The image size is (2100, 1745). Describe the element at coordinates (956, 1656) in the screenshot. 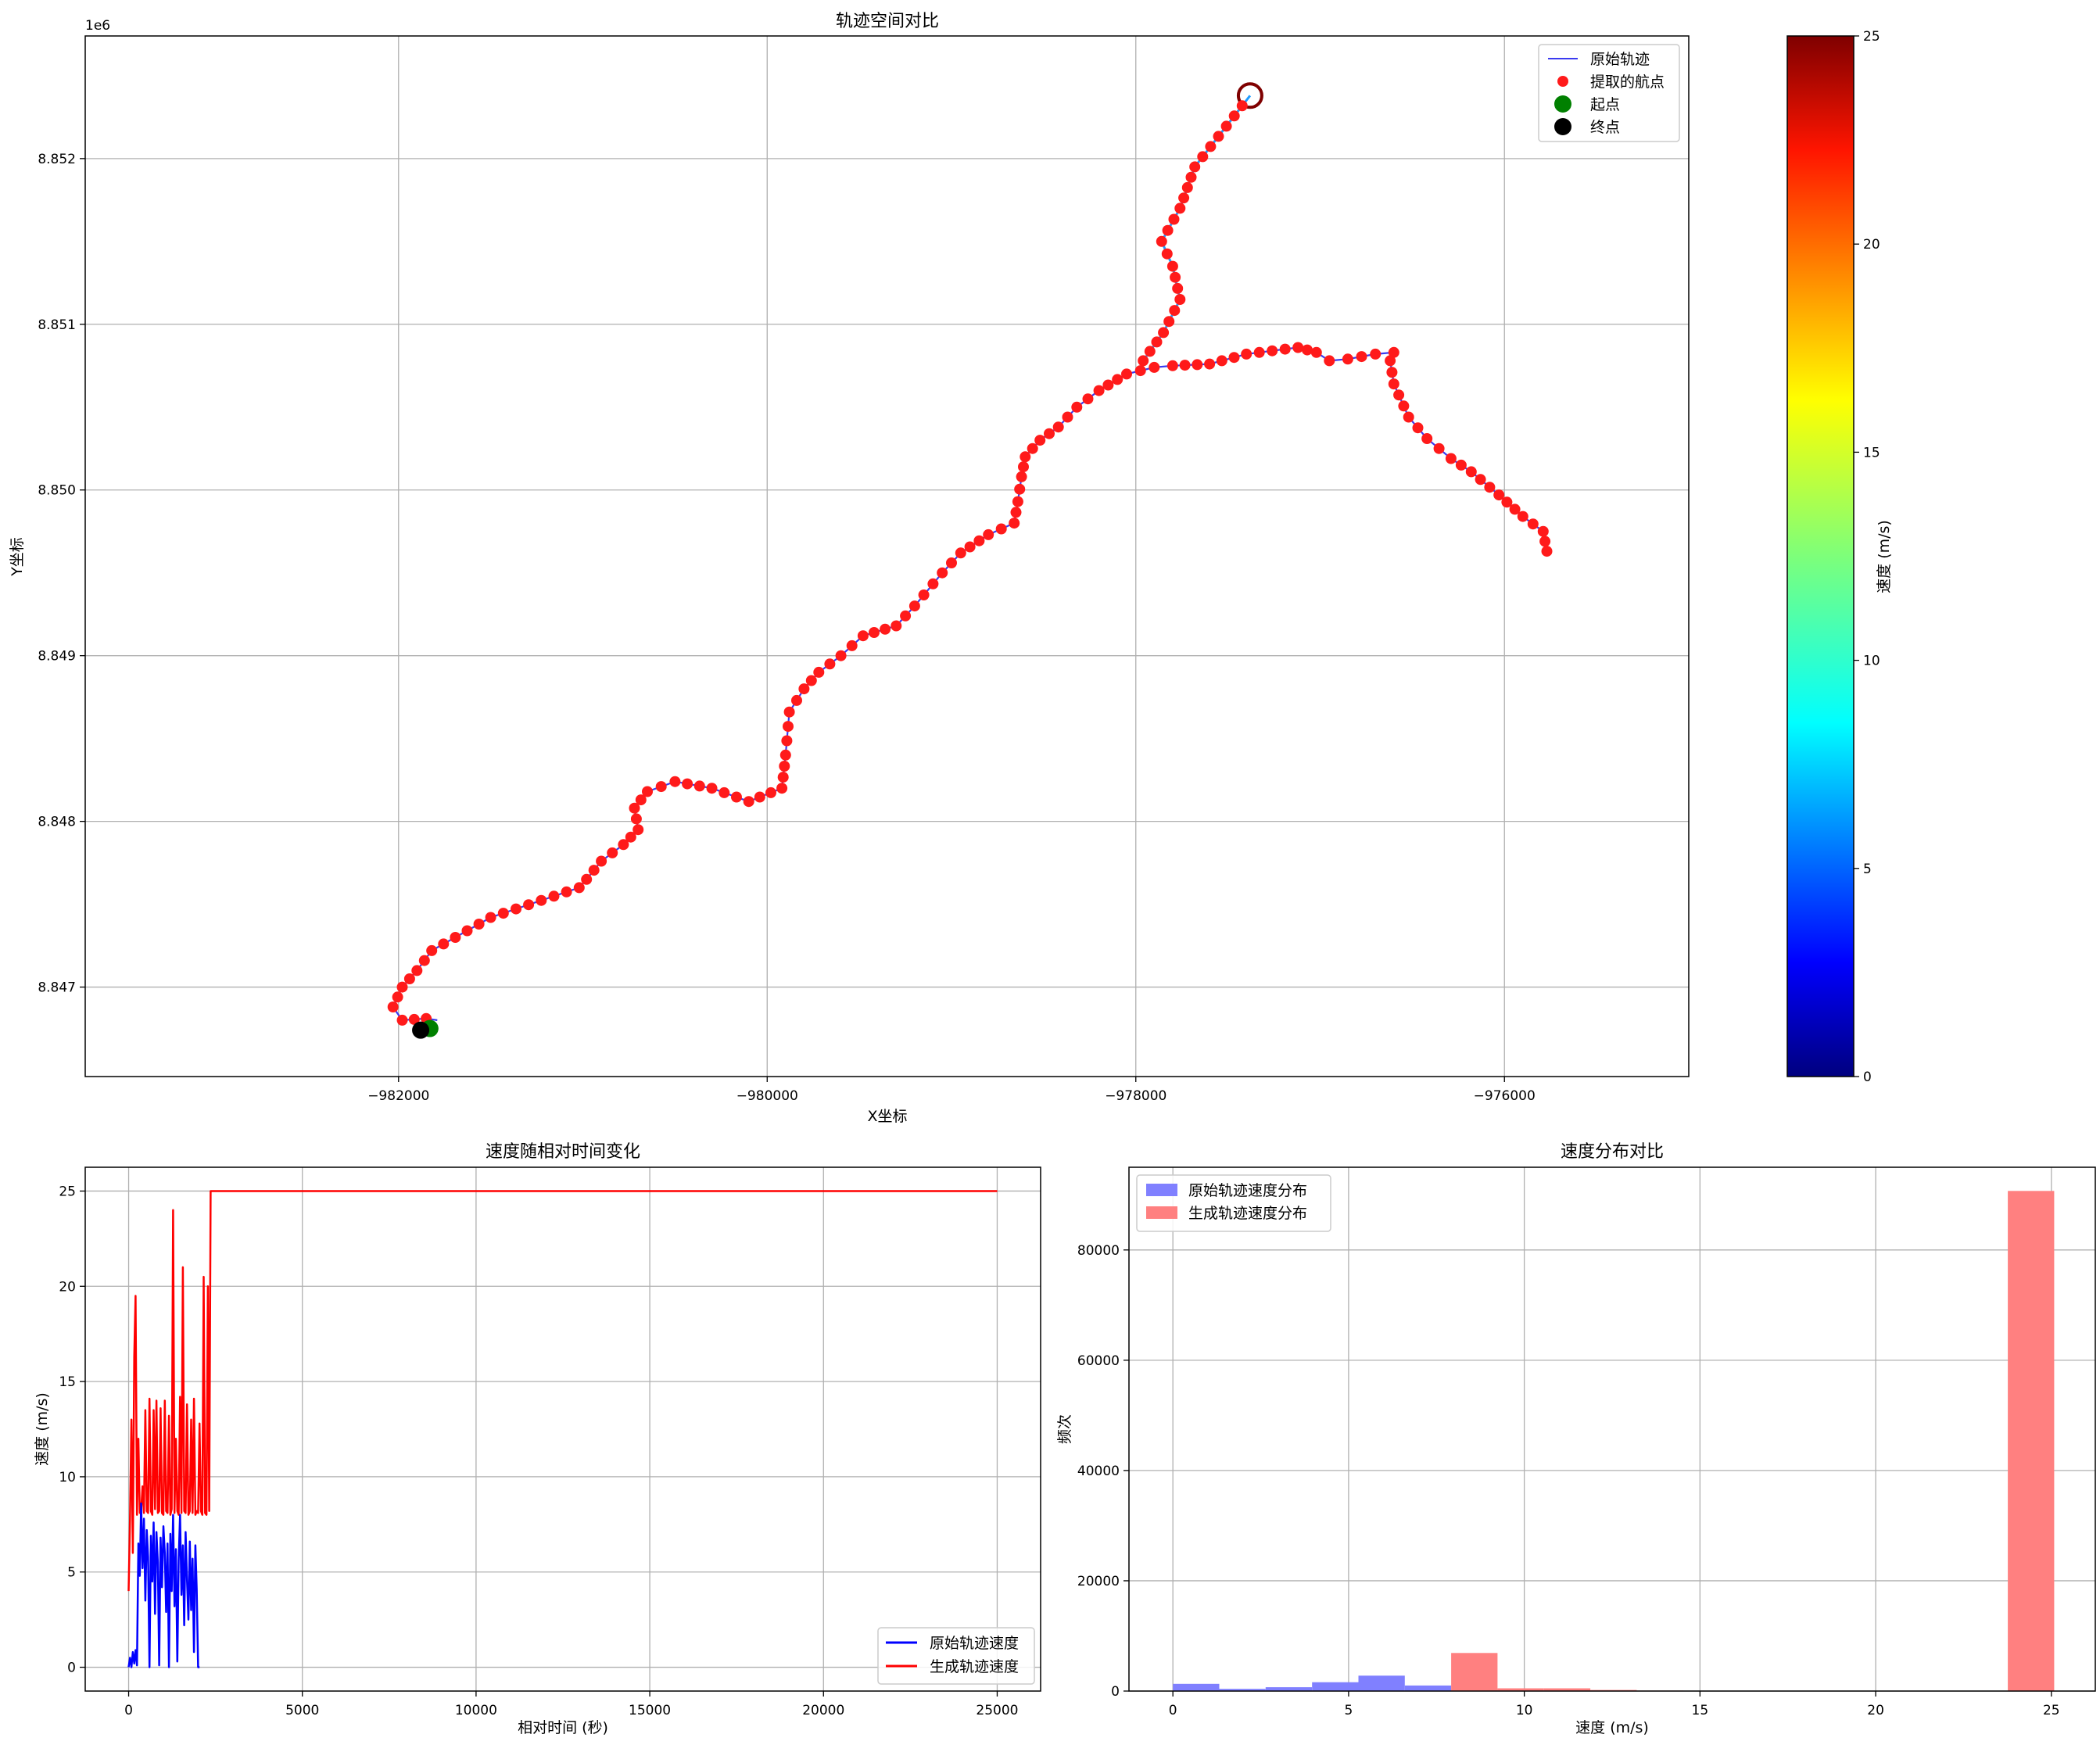

I see `legend: 原始轨迹速度 生成轨迹速度` at that location.